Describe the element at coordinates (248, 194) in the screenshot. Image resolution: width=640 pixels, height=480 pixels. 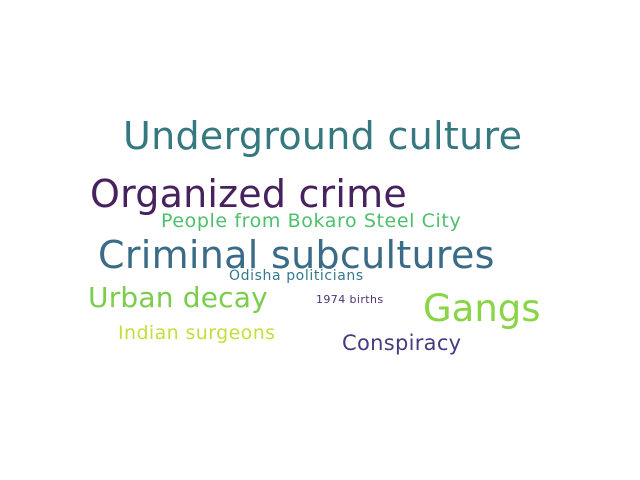
I see `word-organized-crime: Organized crime` at that location.